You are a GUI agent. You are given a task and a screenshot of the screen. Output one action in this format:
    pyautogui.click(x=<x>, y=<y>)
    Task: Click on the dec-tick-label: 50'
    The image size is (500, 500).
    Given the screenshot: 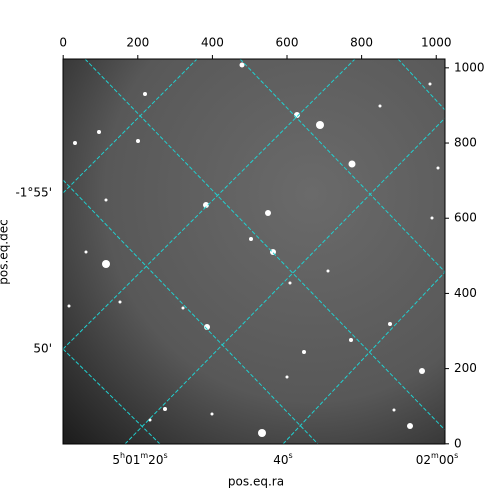 What is the action you would take?
    pyautogui.click(x=42, y=349)
    